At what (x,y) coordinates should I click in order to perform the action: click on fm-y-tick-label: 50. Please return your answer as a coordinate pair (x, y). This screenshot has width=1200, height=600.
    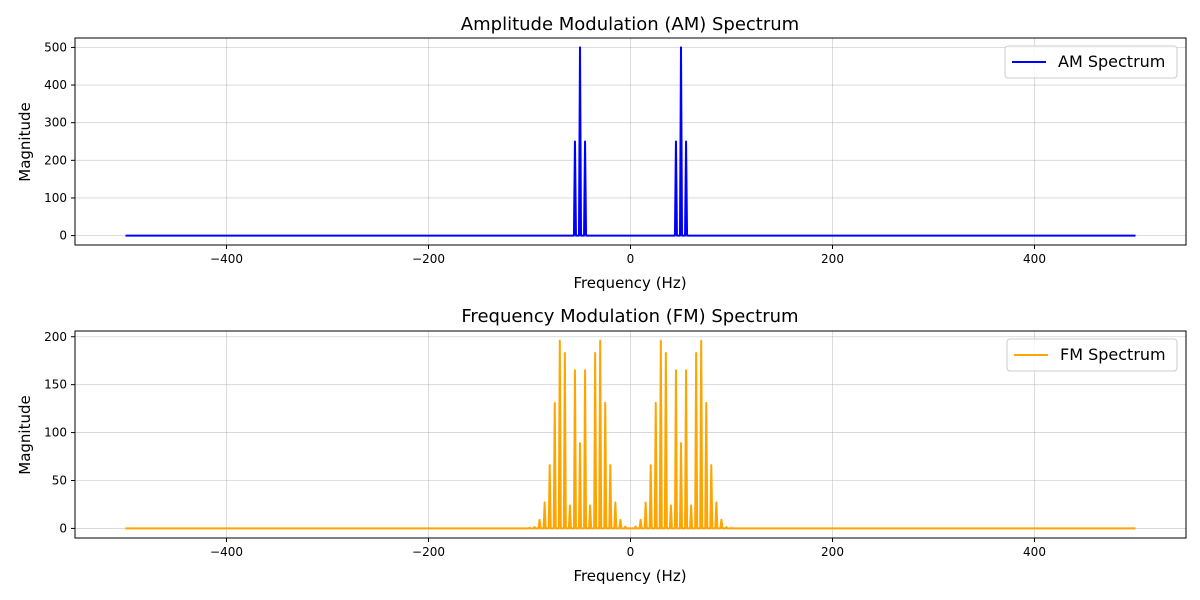
    Looking at the image, I should click on (59, 481).